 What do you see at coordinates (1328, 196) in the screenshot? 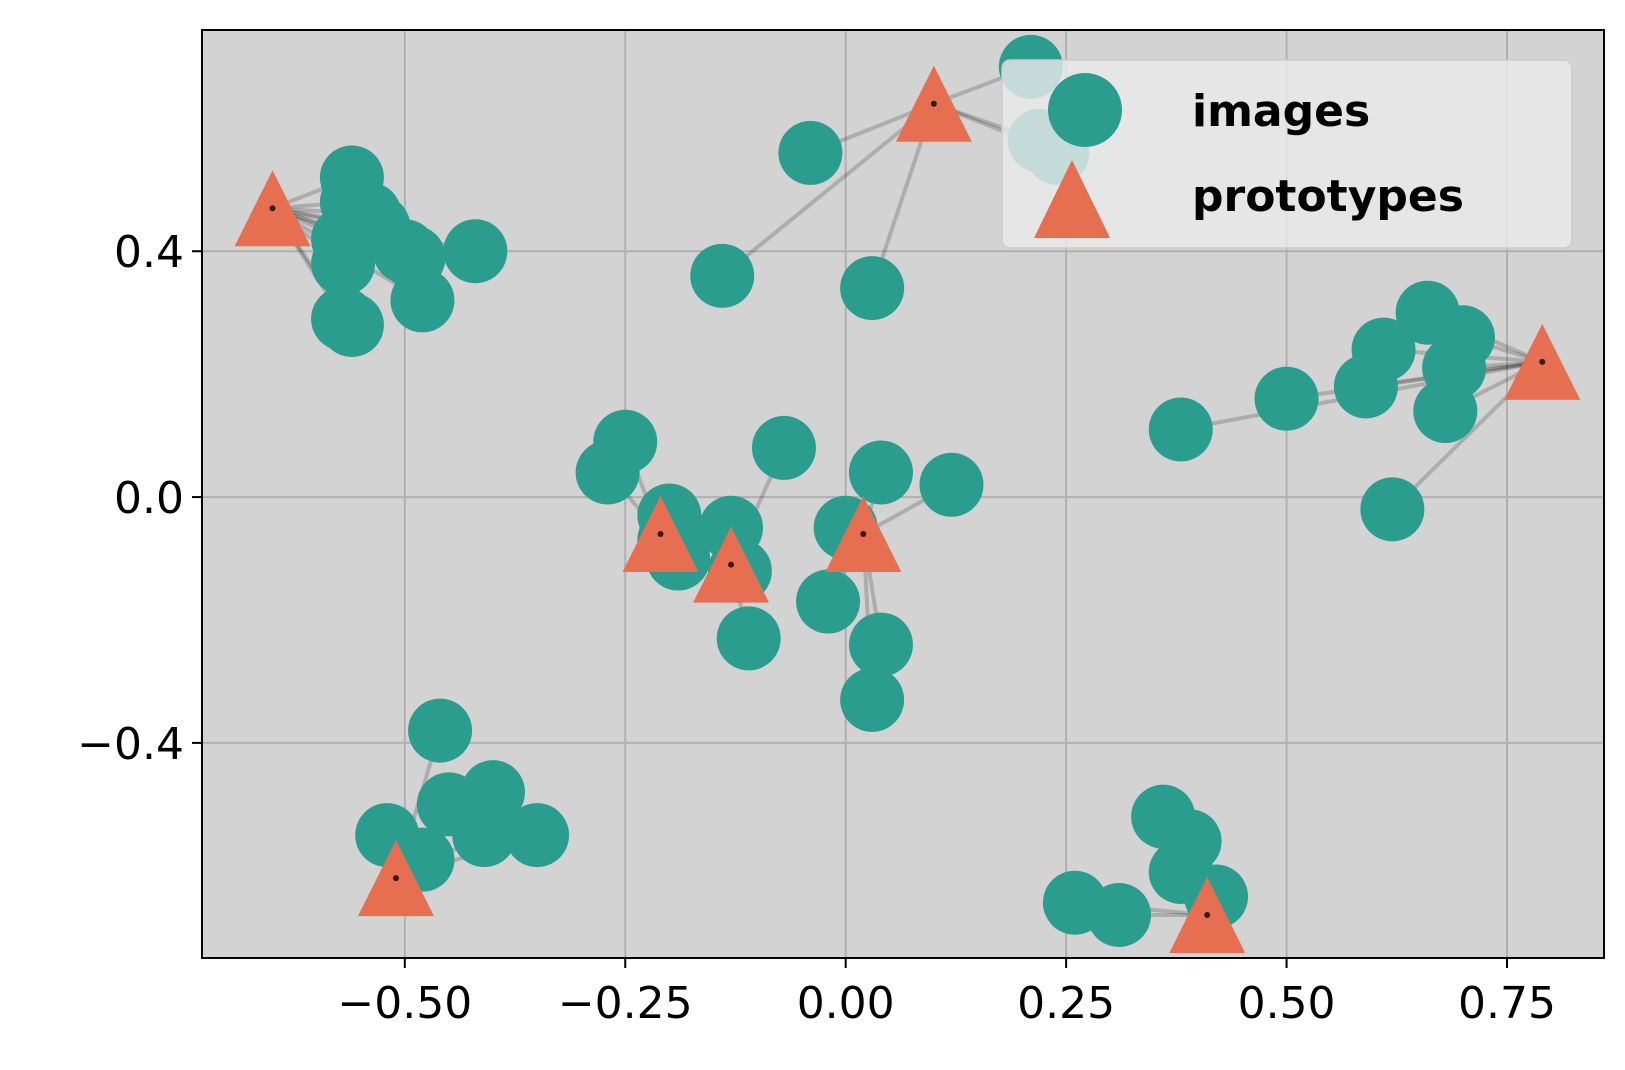
I see `legend-prototypes-label: prototypes` at bounding box center [1328, 196].